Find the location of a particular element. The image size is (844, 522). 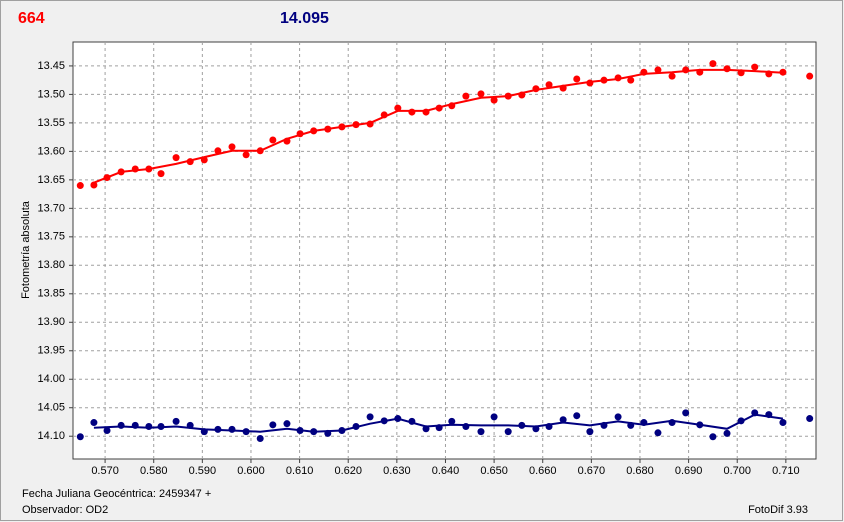

y-tick-label: 13.90 is located at coordinates (51, 322).